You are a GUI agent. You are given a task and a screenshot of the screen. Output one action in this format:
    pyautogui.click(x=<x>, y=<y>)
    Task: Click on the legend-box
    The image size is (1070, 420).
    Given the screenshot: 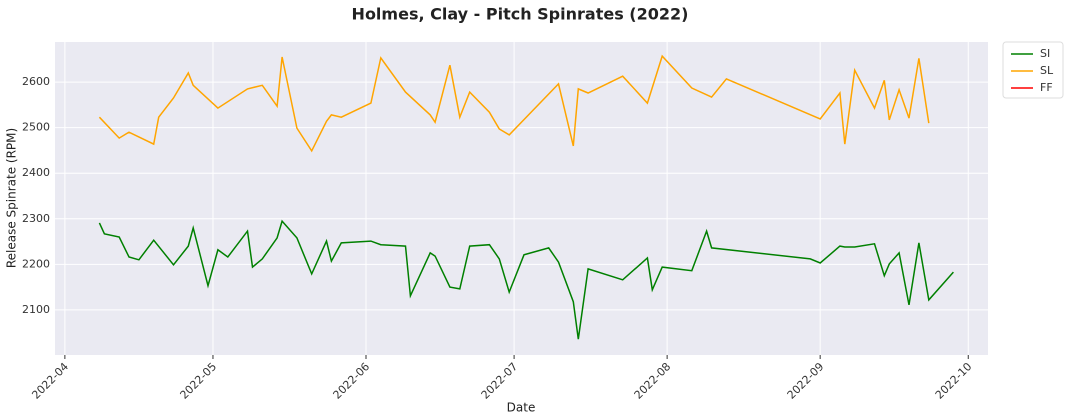 What is the action you would take?
    pyautogui.click(x=1033, y=70)
    